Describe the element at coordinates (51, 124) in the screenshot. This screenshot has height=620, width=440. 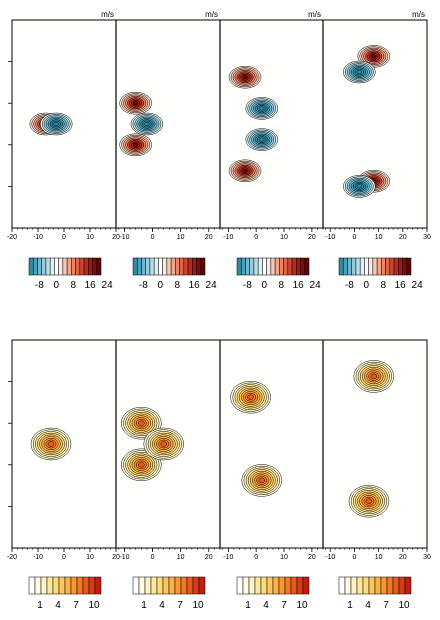
I see `panel-1-contours` at that location.